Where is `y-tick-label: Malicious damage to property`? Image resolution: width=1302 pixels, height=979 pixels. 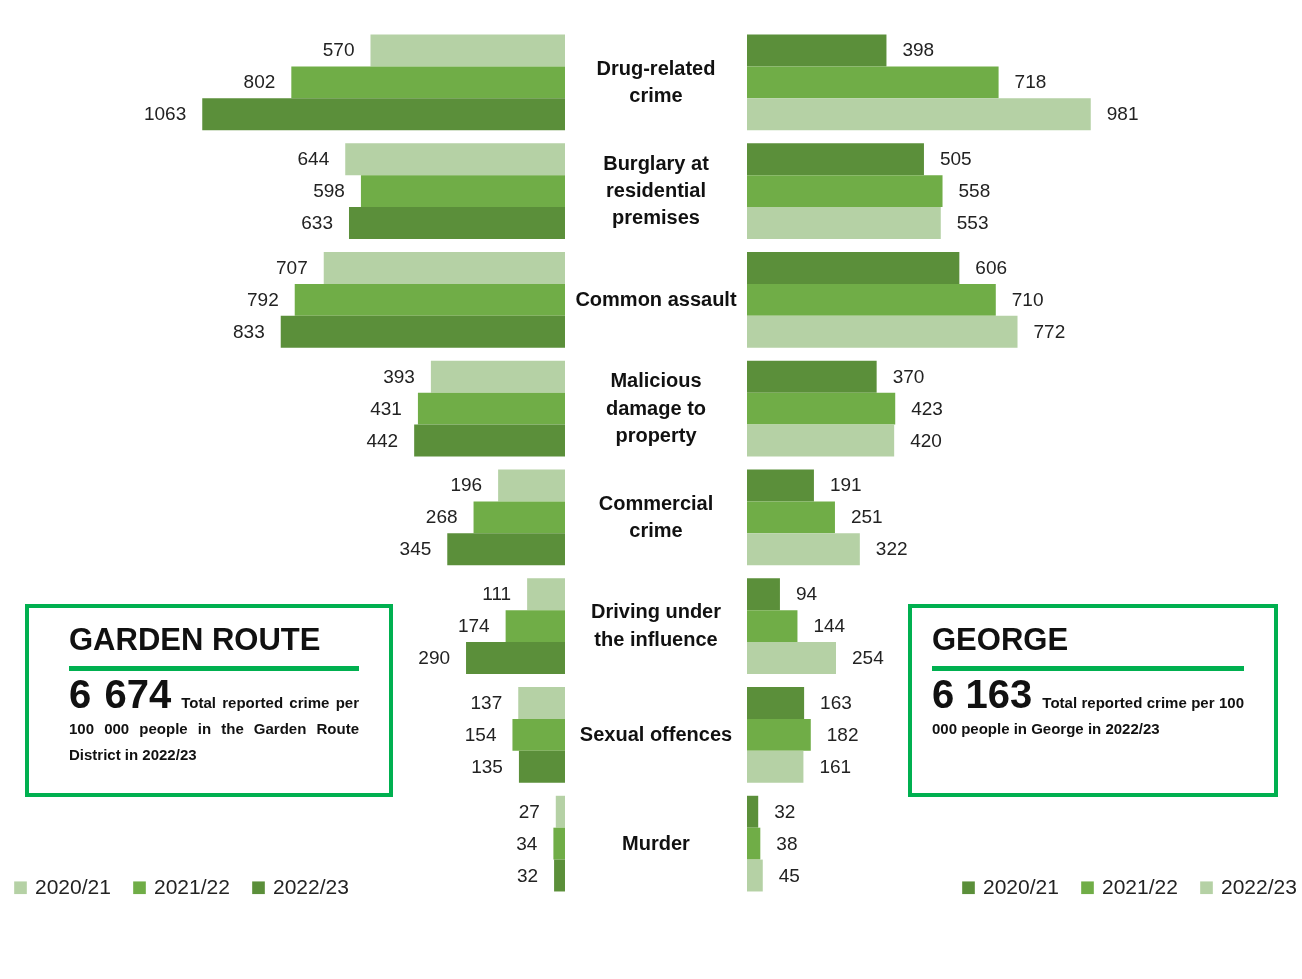 y-tick-label: Malicious damage to property is located at coordinates (656, 407).